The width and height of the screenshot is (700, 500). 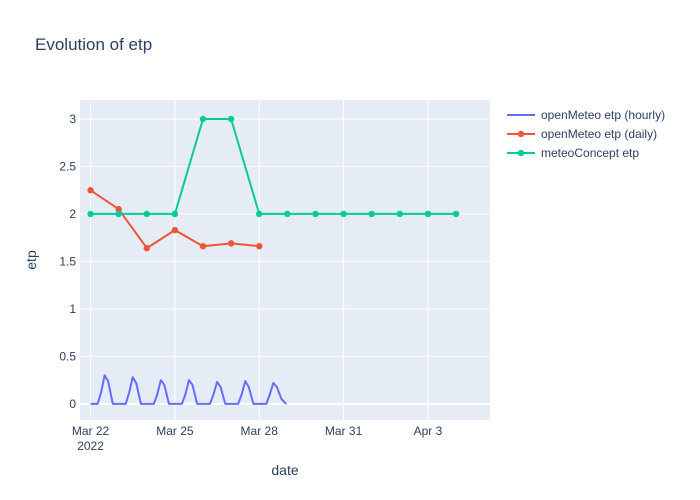 I want to click on legend-item: openMeteo etp (daily), so click(x=582, y=134).